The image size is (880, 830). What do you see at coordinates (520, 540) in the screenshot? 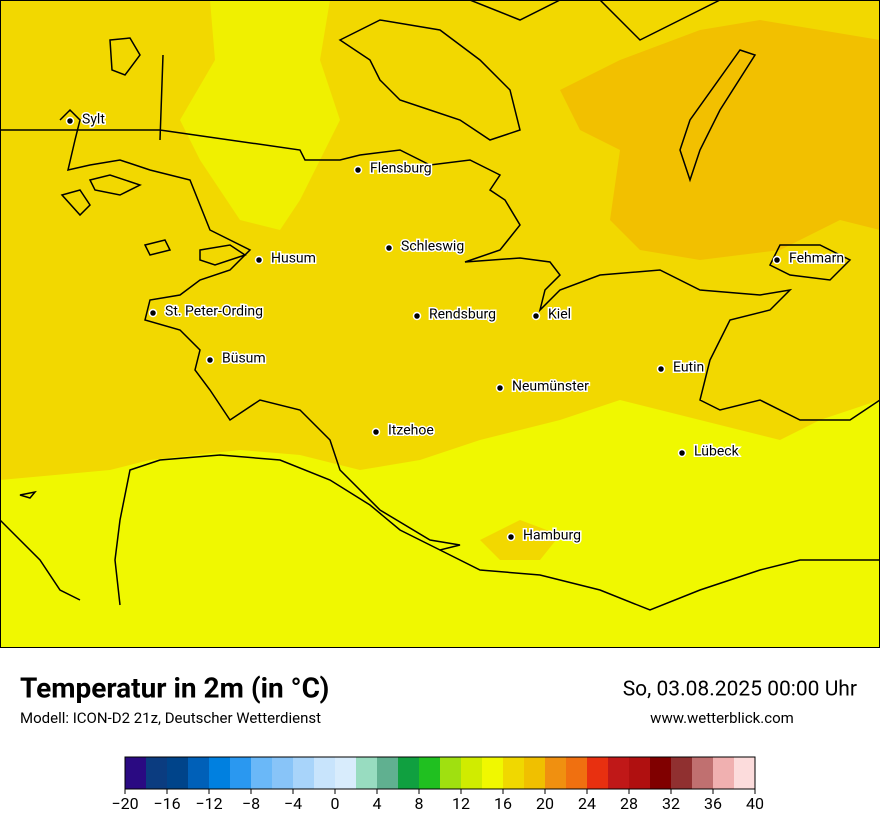
I see `region-hamburg` at bounding box center [520, 540].